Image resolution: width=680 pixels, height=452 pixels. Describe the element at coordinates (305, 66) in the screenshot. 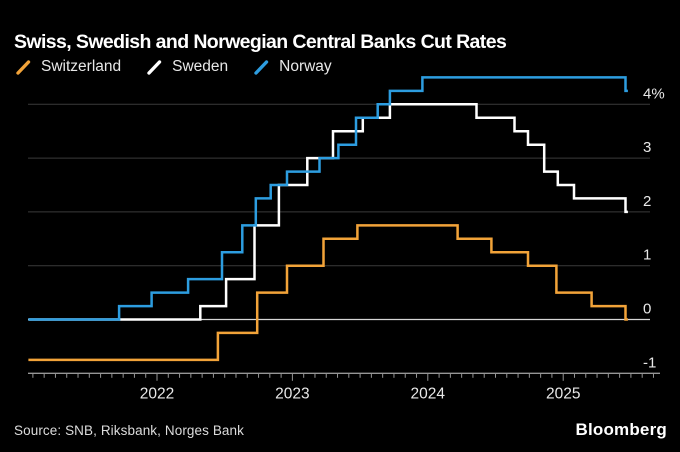

I see `legend-label: Norway` at that location.